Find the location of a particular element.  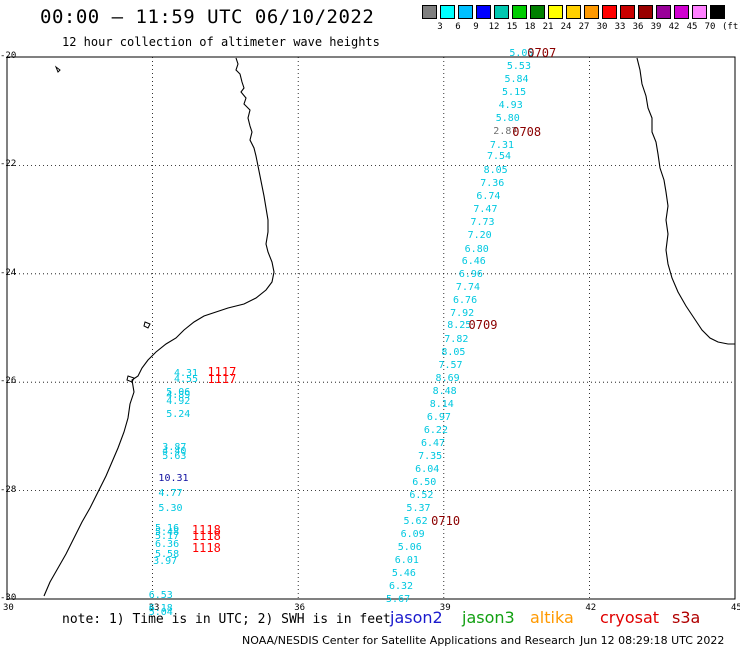

swh-value: 7.47 is located at coordinates (485, 209).